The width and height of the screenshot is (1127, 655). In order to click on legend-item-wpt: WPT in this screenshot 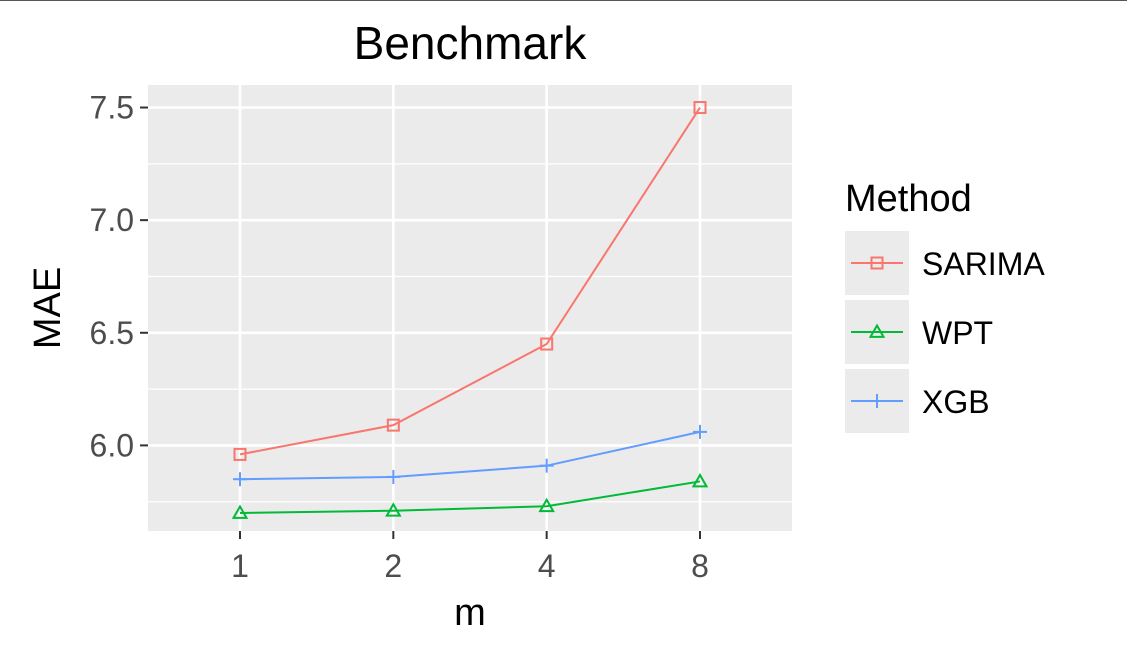, I will do `click(919, 332)`.